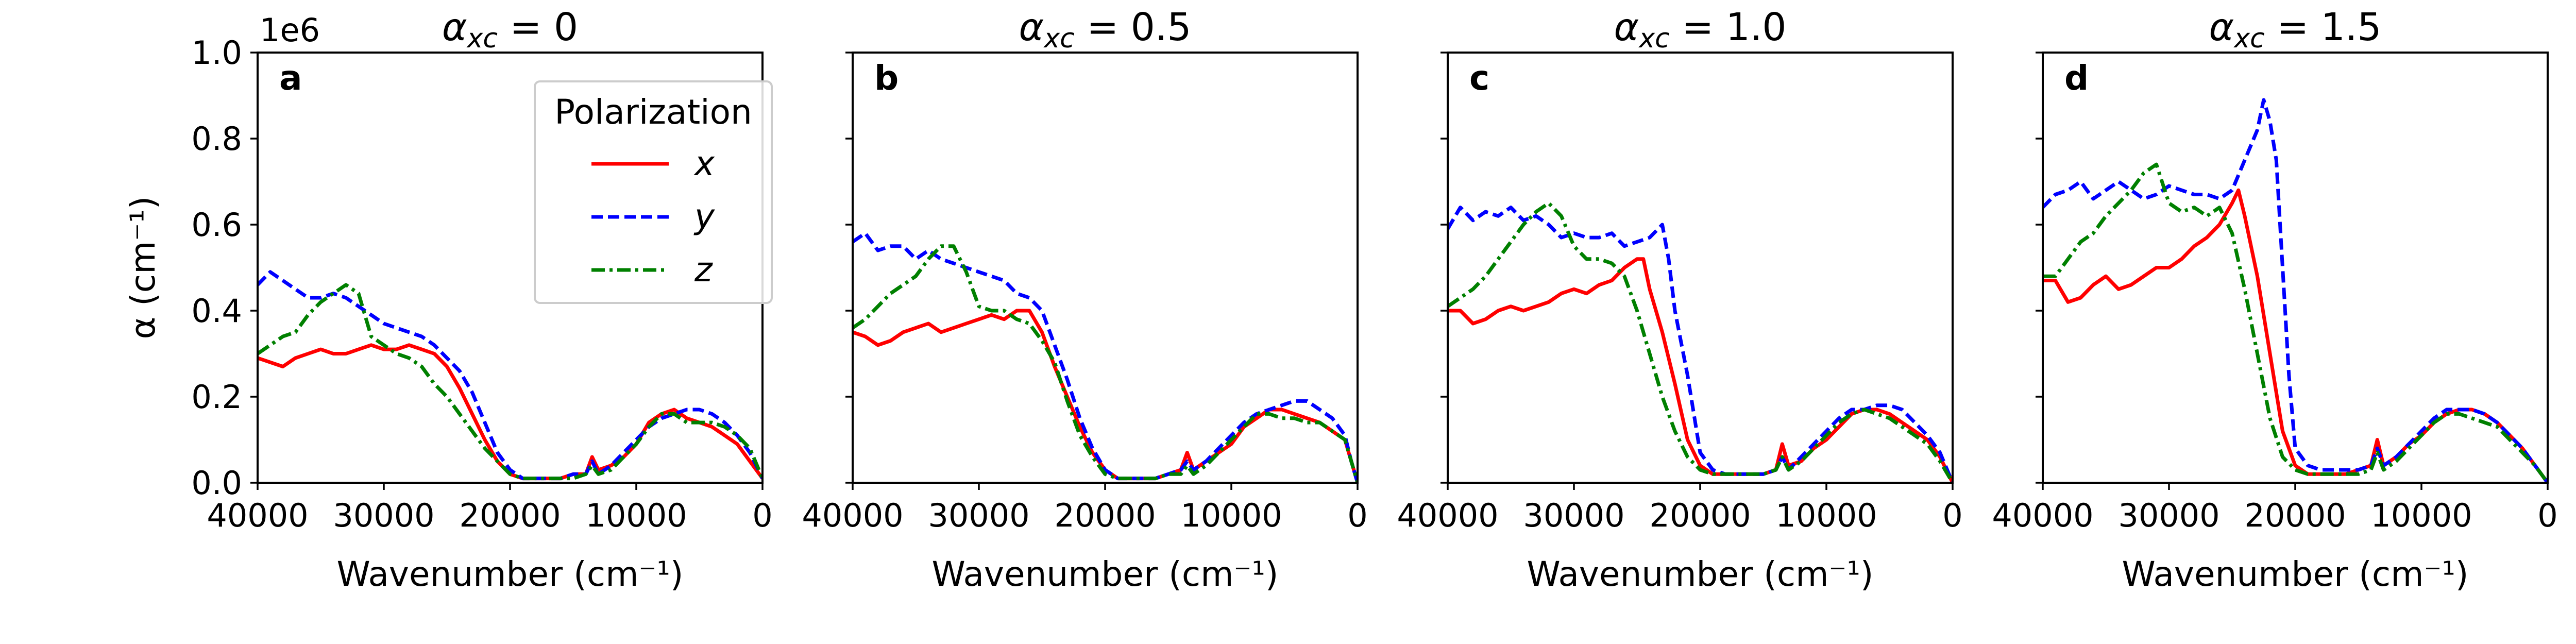  What do you see at coordinates (1700, 29) in the screenshot?
I see `panel-title: αxc = 1.0` at bounding box center [1700, 29].